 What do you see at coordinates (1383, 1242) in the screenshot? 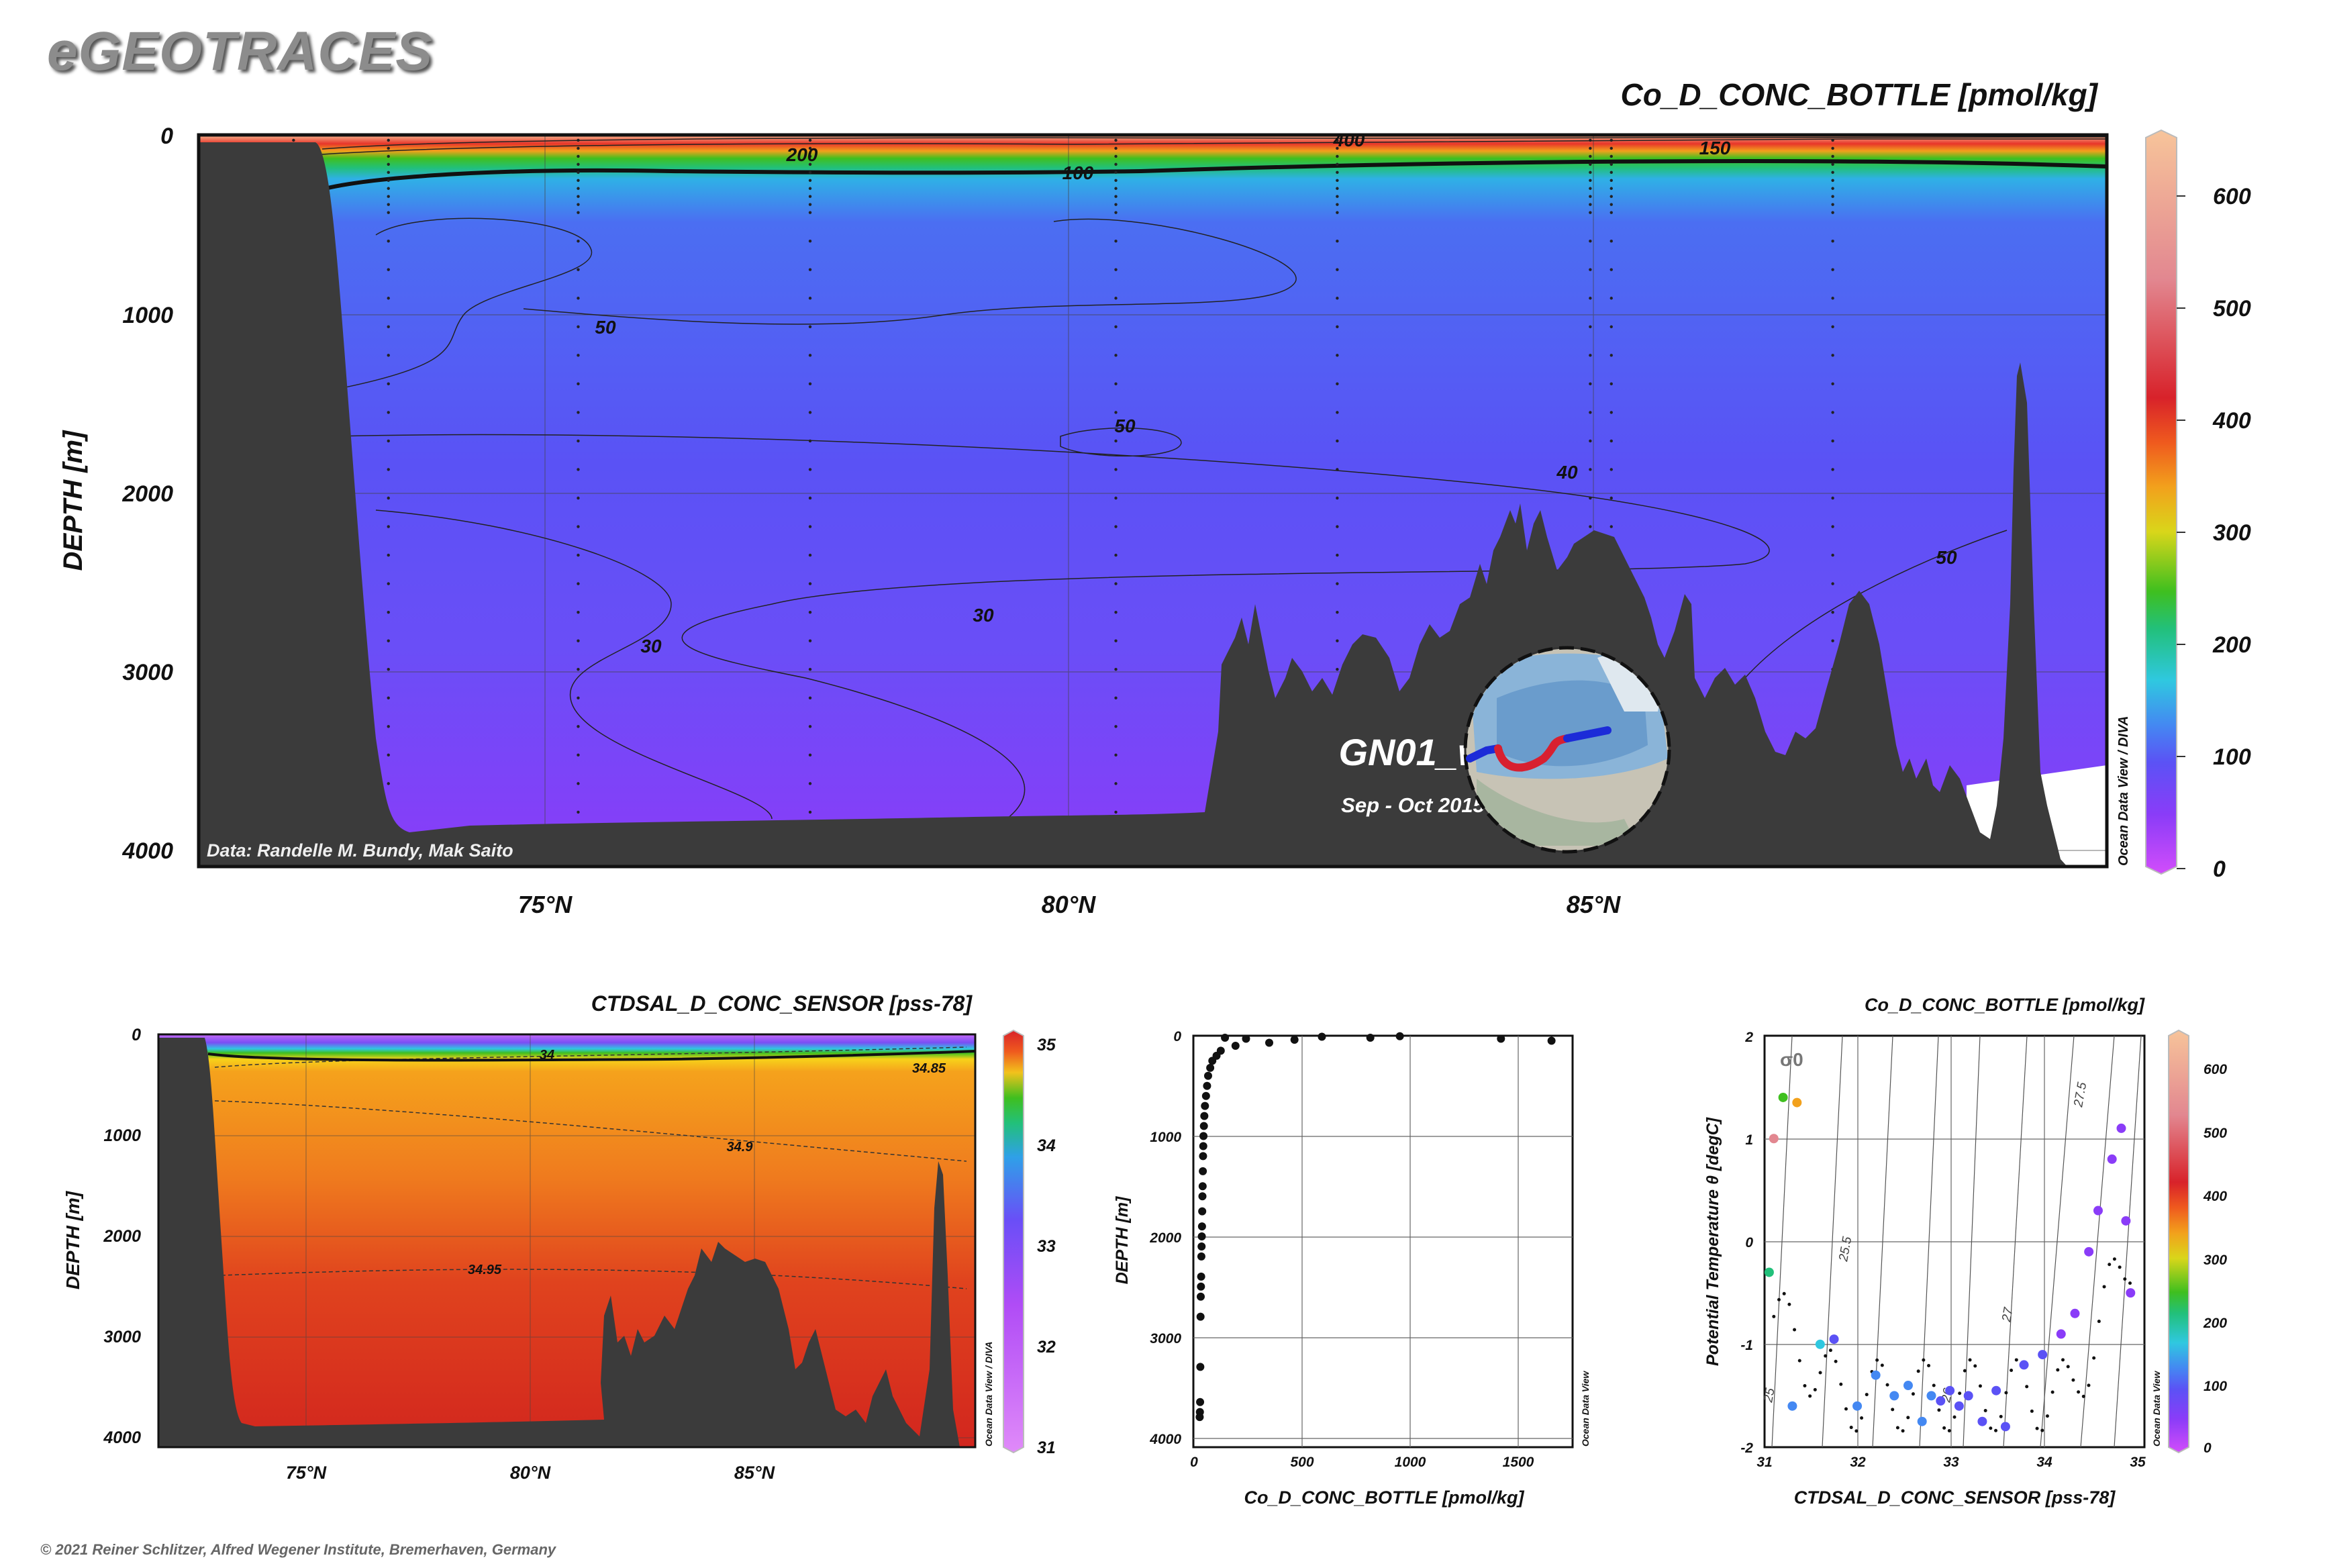
I see `profile-grid` at bounding box center [1383, 1242].